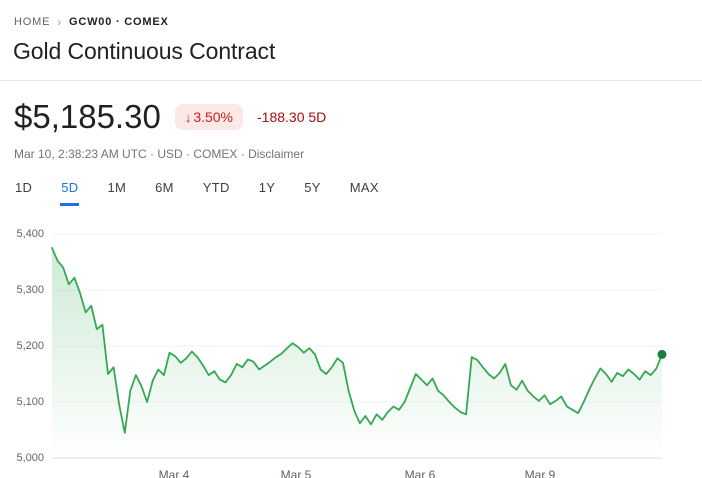  What do you see at coordinates (296, 473) in the screenshot?
I see `x-tick-label: Mar 5` at bounding box center [296, 473].